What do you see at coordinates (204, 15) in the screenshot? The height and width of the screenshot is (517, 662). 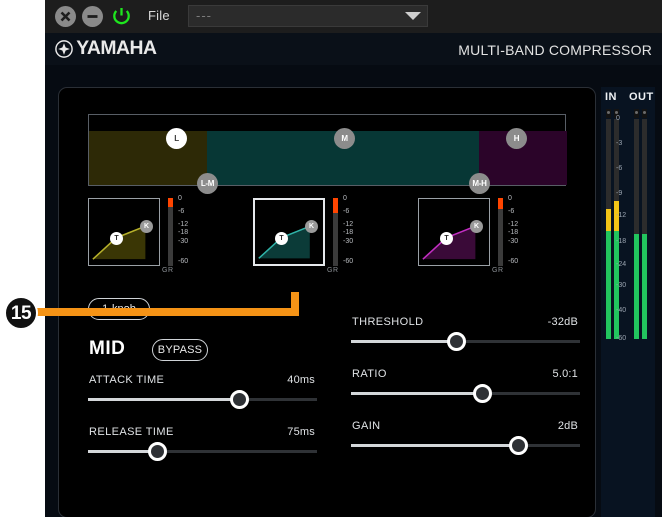 I see `file-select-value: ---` at bounding box center [204, 15].